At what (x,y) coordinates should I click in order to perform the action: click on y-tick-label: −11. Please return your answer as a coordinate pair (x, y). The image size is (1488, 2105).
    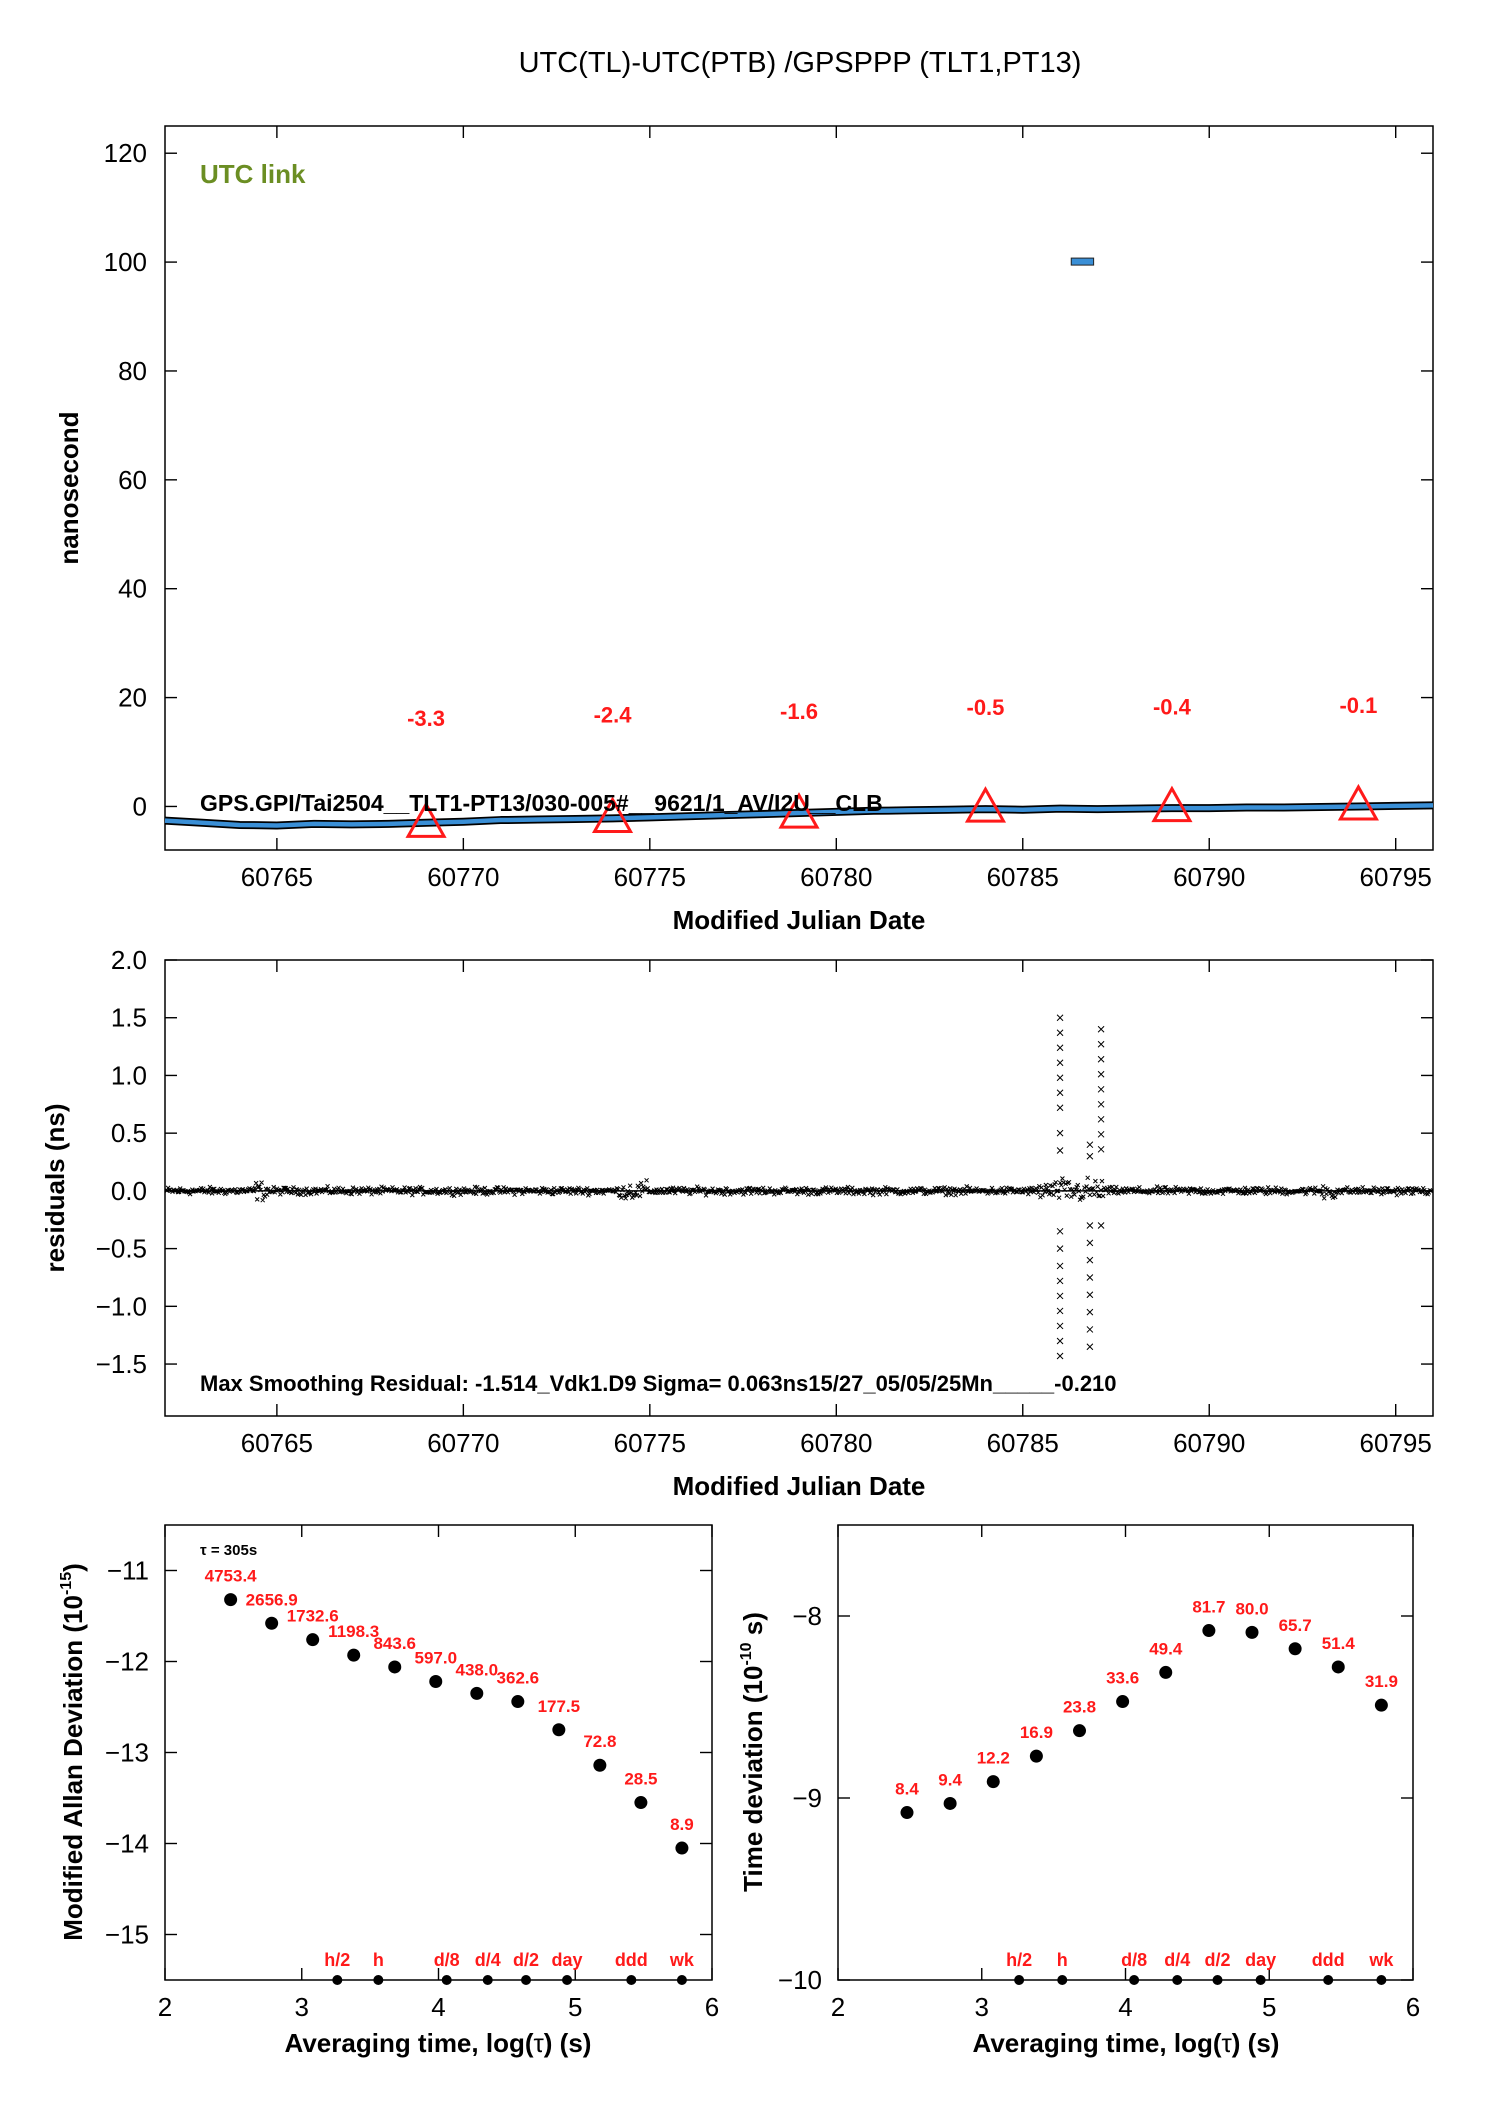
    Looking at the image, I should click on (128, 1571).